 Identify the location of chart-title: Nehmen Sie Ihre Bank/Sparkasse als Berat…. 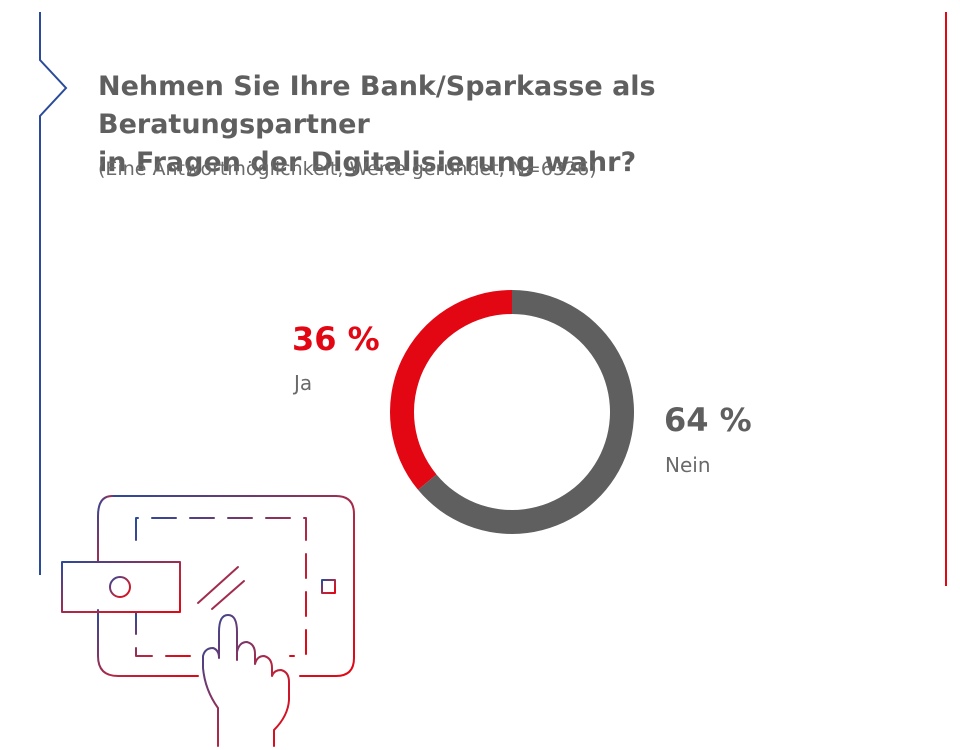
(377, 124).